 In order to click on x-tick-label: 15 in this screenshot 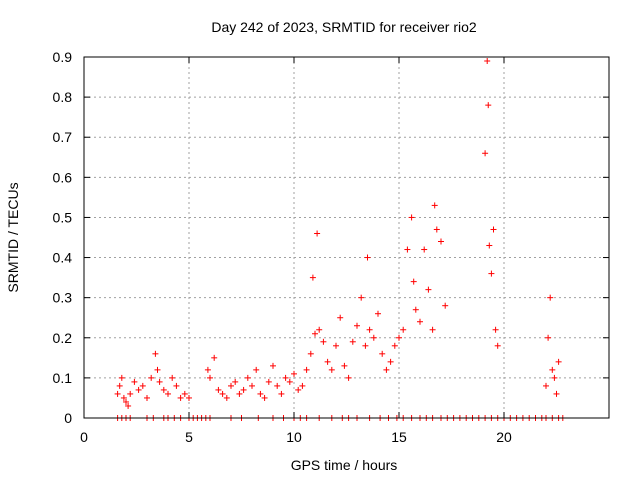, I will do `click(399, 437)`.